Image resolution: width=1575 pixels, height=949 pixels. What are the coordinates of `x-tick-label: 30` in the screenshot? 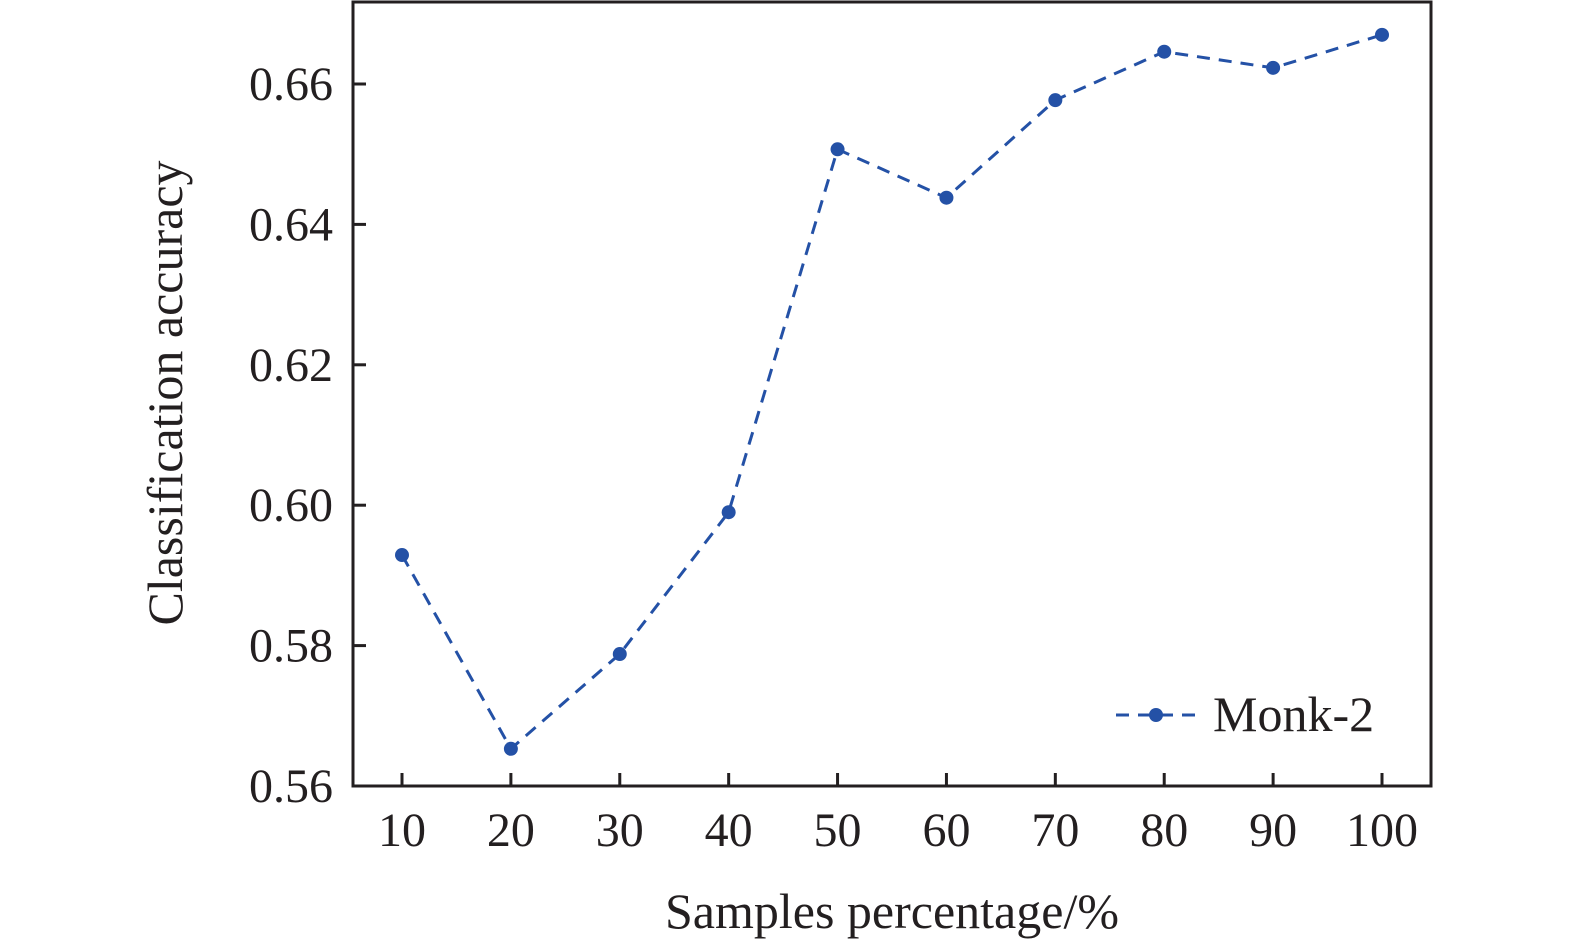 It's located at (620, 830).